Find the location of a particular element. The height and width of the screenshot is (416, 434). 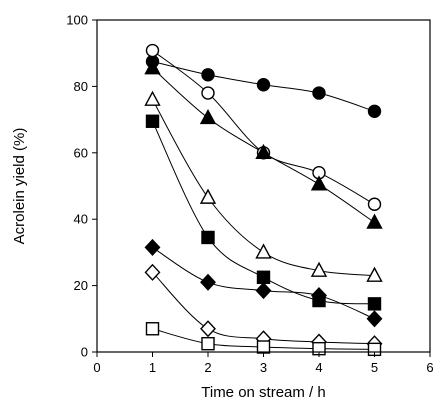

y-tick-label: 20 is located at coordinates (81, 285).